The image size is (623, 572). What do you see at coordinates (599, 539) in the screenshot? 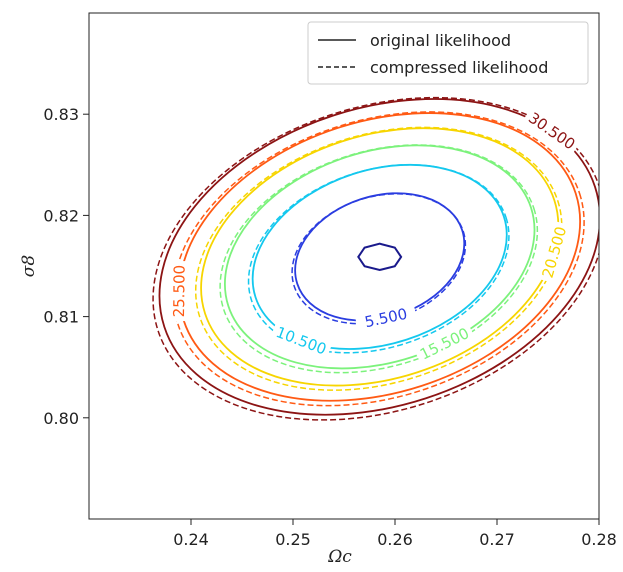
I see `x-tick-label: 0.28` at bounding box center [599, 539].